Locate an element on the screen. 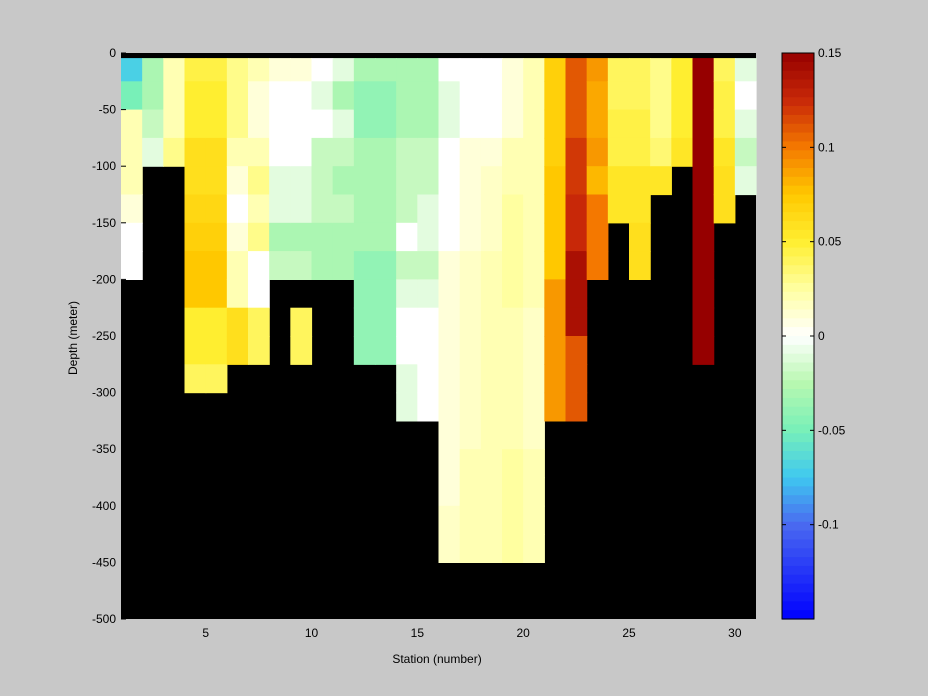 Image resolution: width=928 pixels, height=696 pixels. x-tick-label: 30 is located at coordinates (735, 633).